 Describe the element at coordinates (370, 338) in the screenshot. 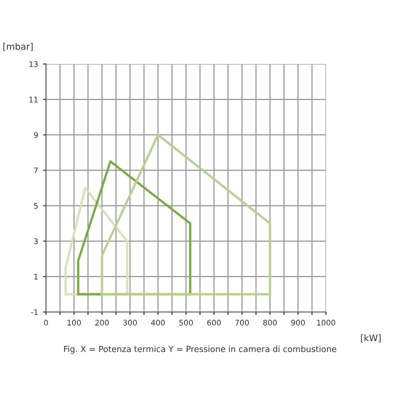

I see `x-axis-title: [kW]` at that location.